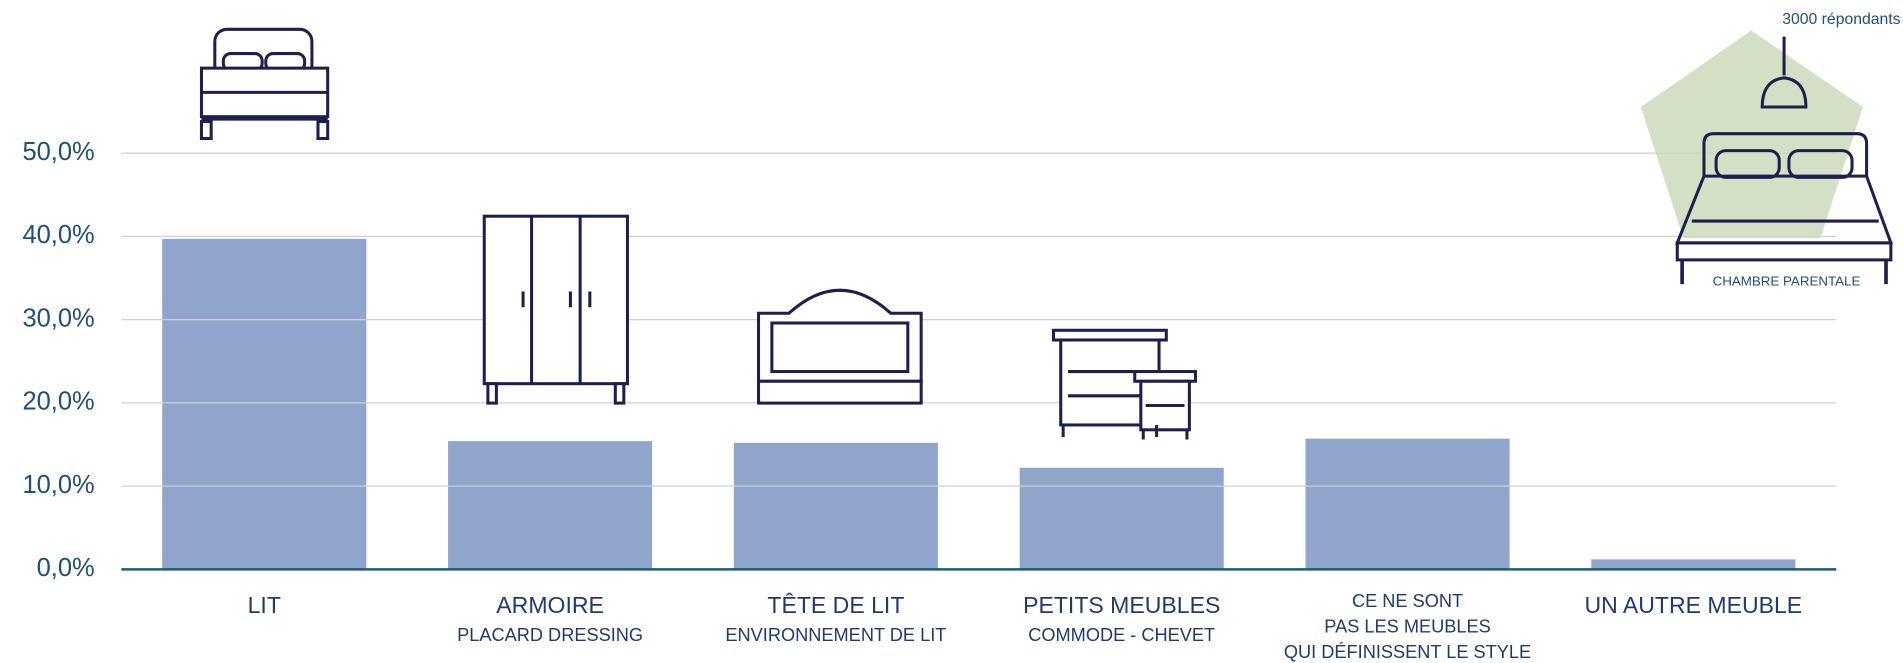 This screenshot has height=663, width=1903. Describe the element at coordinates (58, 318) in the screenshot. I see `y-tick-label: 30,0%` at that location.